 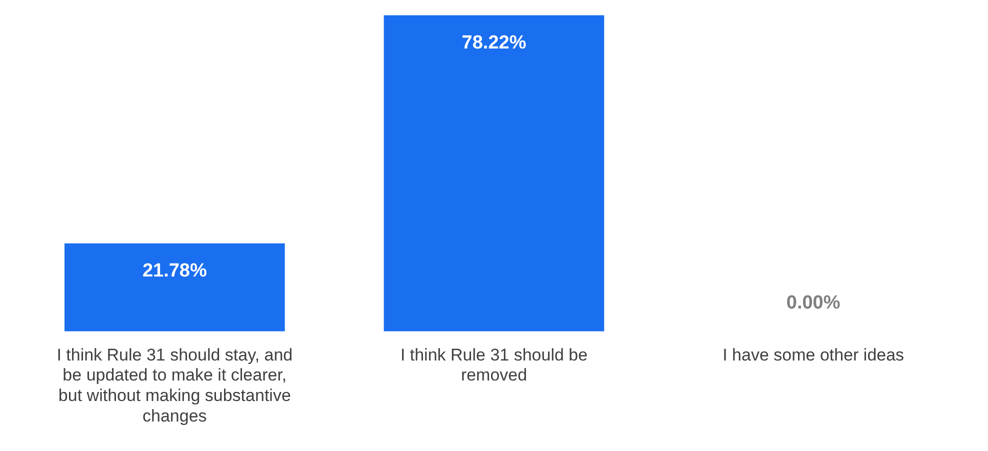 What do you see at coordinates (174, 385) in the screenshot?
I see `x-tick-label: I think Rule 31 should stay, and be updated to make it clearer, but without making substantive changes` at bounding box center [174, 385].